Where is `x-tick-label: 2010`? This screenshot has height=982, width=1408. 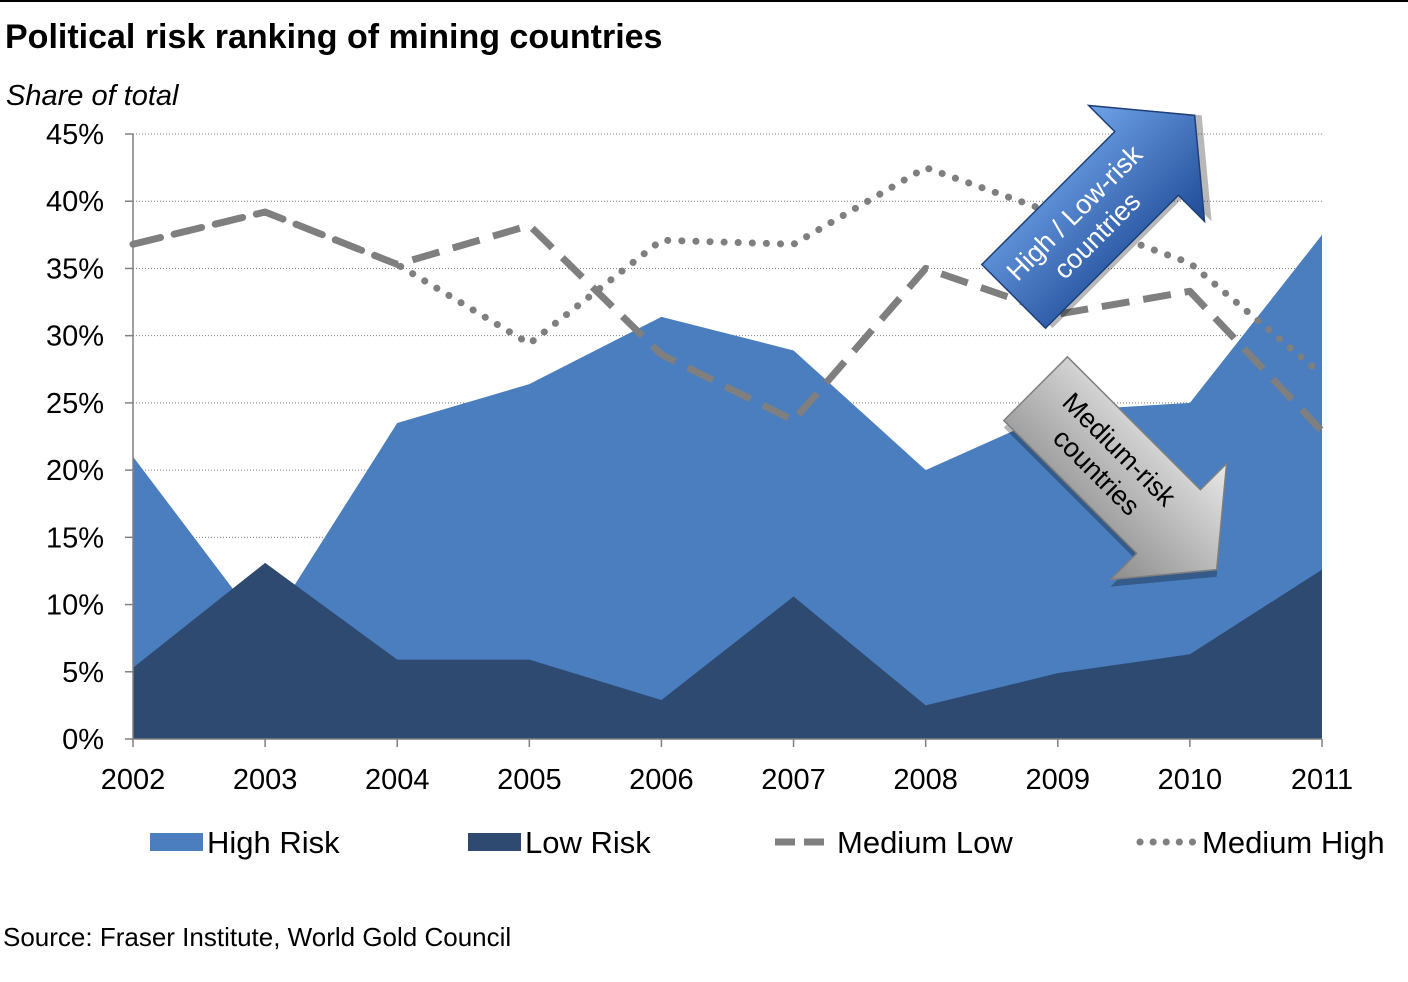
x-tick-label: 2010 is located at coordinates (1190, 780).